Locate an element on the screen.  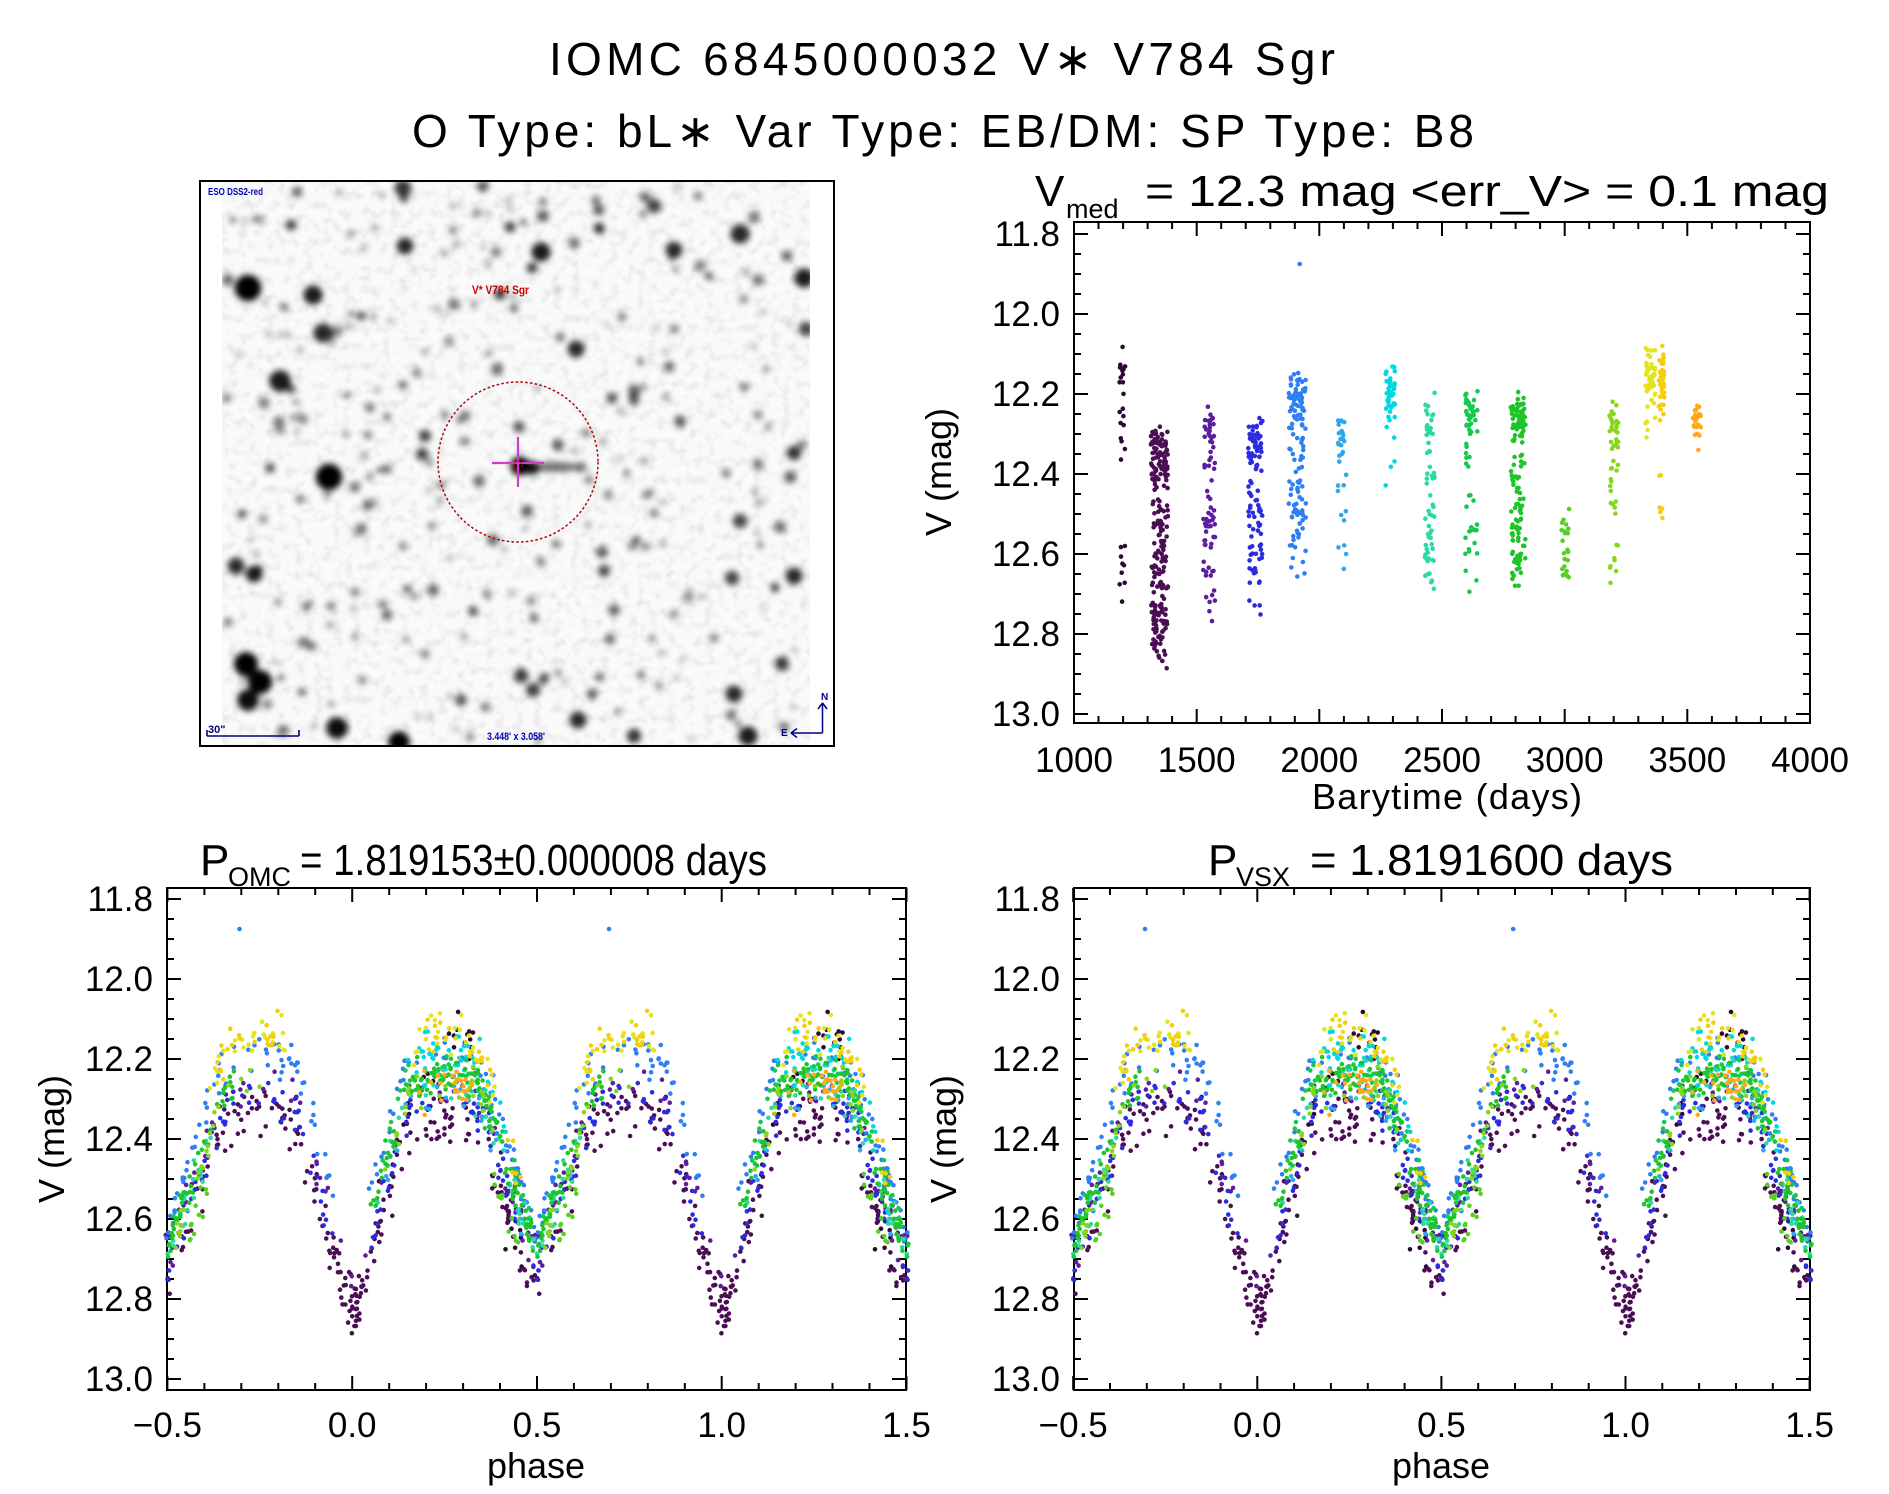
svg-text: OMC is located at coordinates (259, 877).